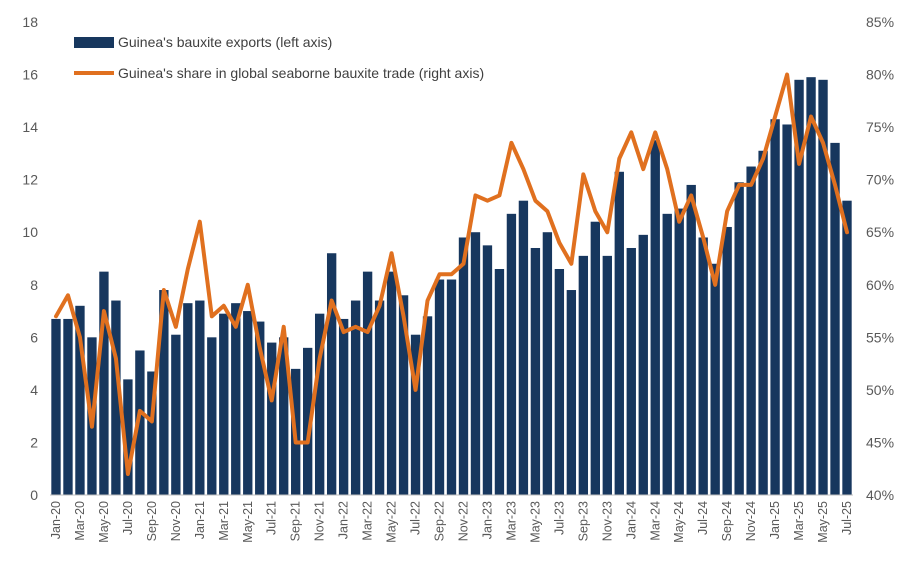 This screenshot has width=905, height=567. Describe the element at coordinates (703, 518) in the screenshot. I see `x-tick-label: Jul-24` at that location.